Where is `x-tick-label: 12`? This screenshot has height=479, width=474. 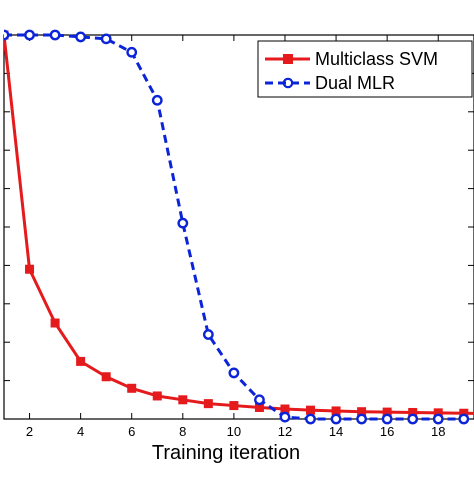 x-tick-label: 12 is located at coordinates (285, 431).